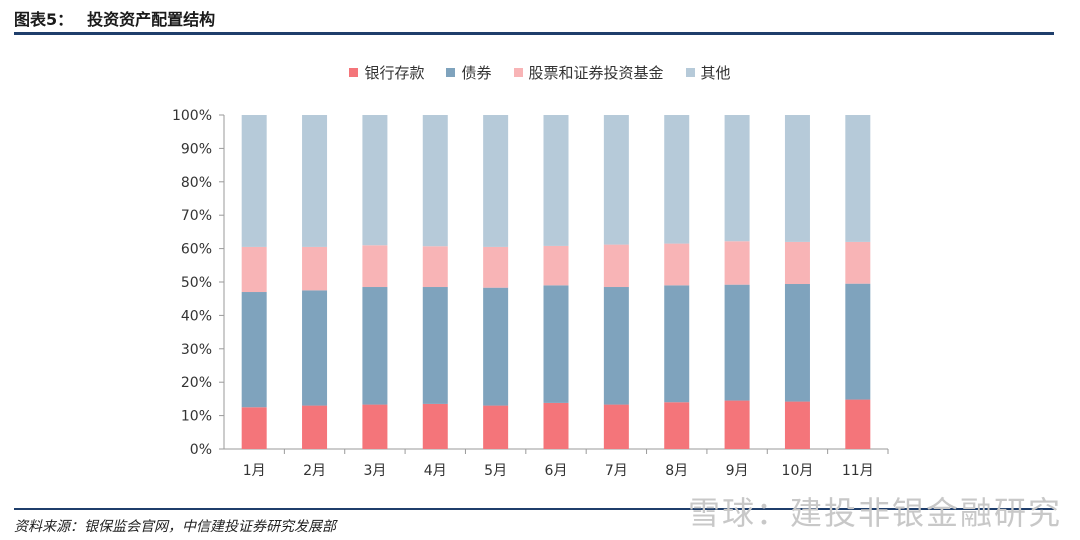  What do you see at coordinates (737, 471) in the screenshot?
I see `x-tick-label: 9月` at bounding box center [737, 471].